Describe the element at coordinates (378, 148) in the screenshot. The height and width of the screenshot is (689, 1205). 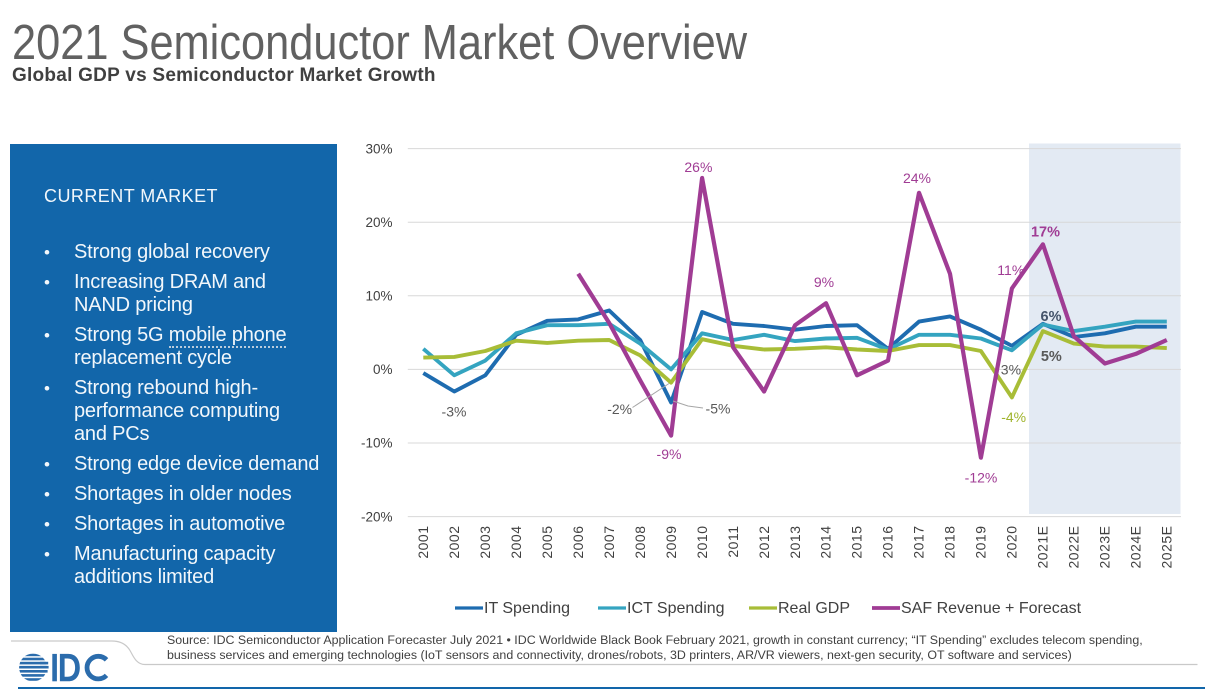
I see `svg-text: 30%` at that location.